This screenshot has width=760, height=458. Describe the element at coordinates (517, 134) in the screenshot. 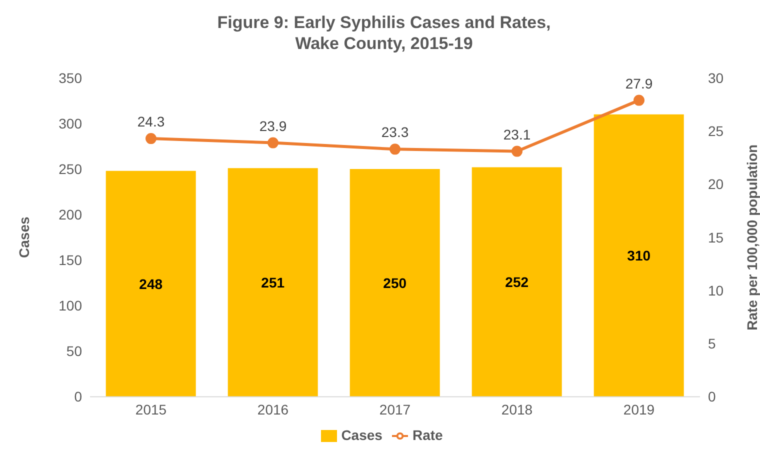

I see `data-label: 23.1` at that location.